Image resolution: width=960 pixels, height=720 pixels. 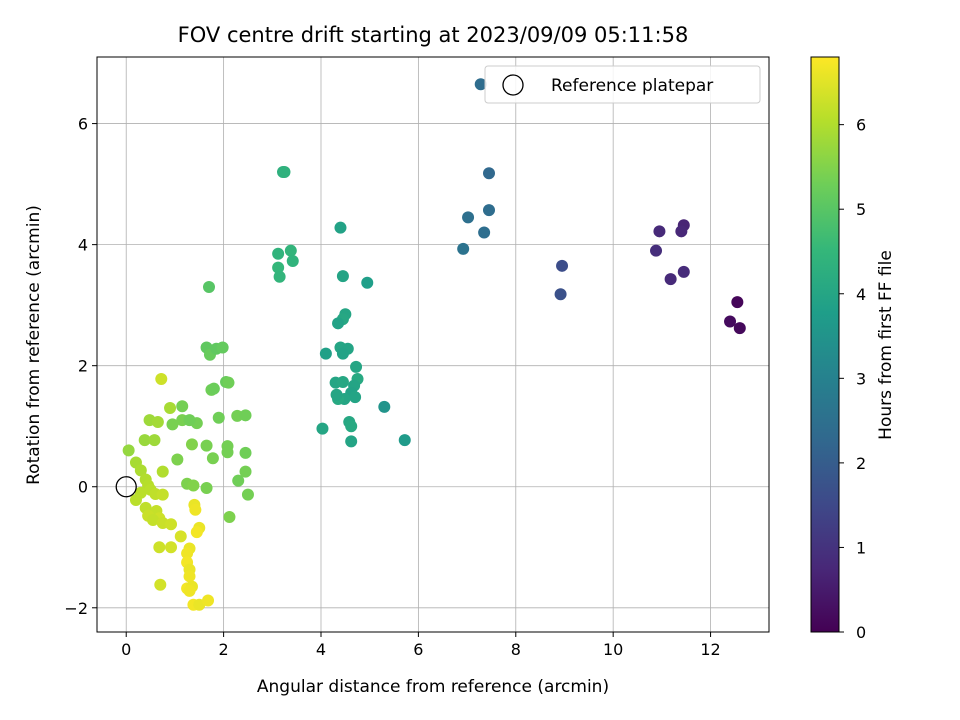 What do you see at coordinates (83, 366) in the screenshot?
I see `y-tick-label: 2` at bounding box center [83, 366].